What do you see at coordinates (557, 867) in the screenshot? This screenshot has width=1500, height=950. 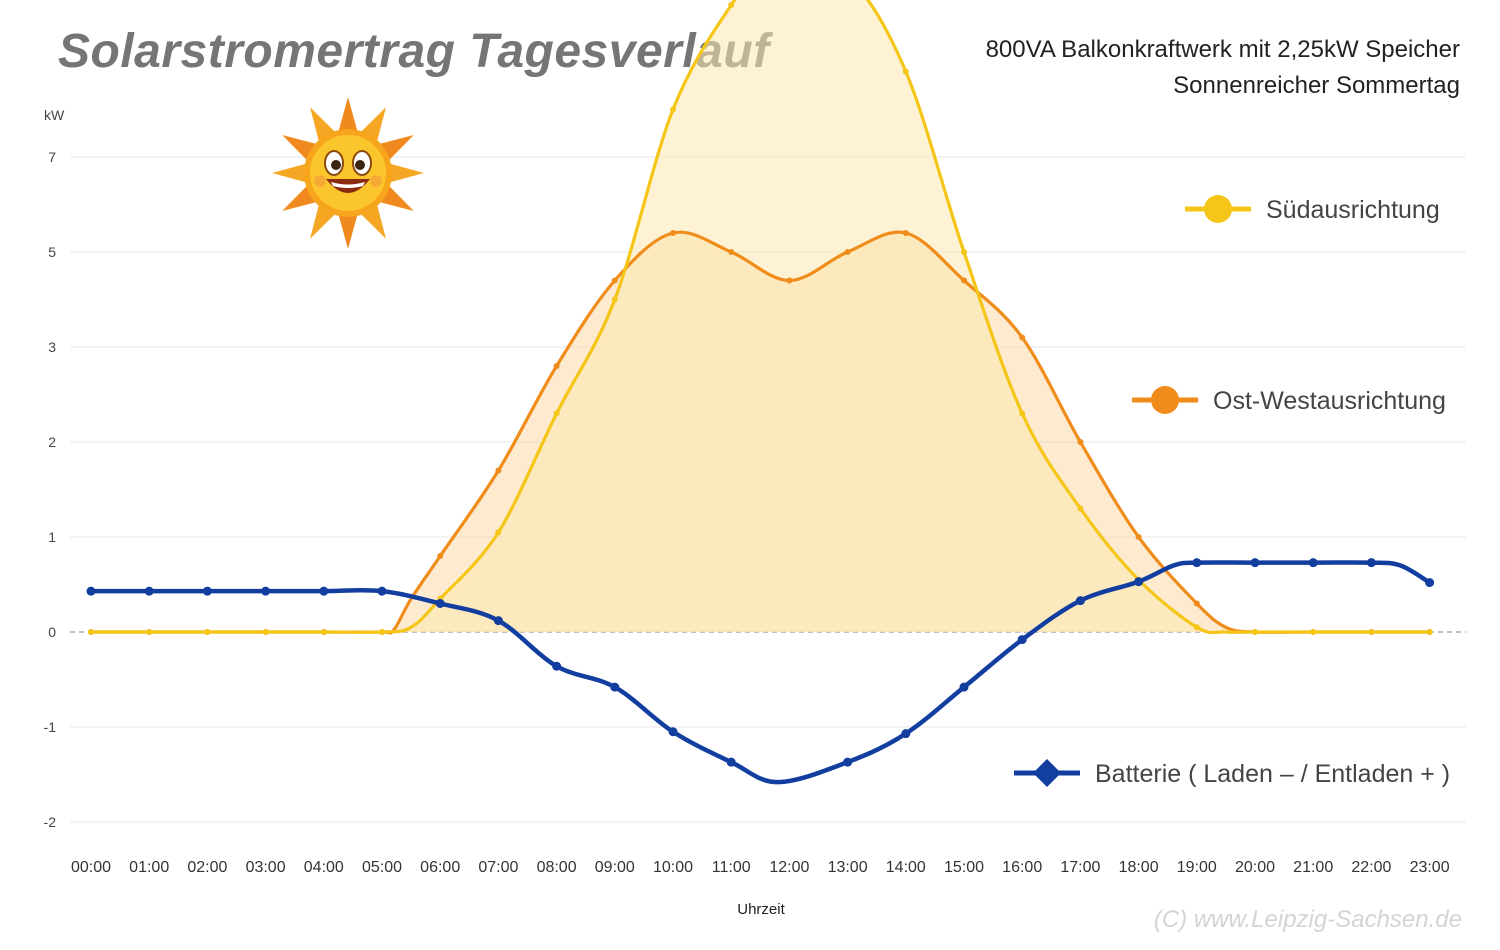 I see `x-tick-label: 08:00` at bounding box center [557, 867].